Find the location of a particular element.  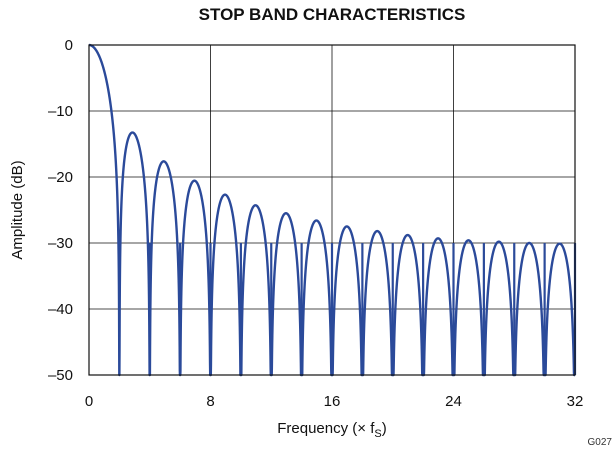

x-tick-label: 8 is located at coordinates (210, 401).